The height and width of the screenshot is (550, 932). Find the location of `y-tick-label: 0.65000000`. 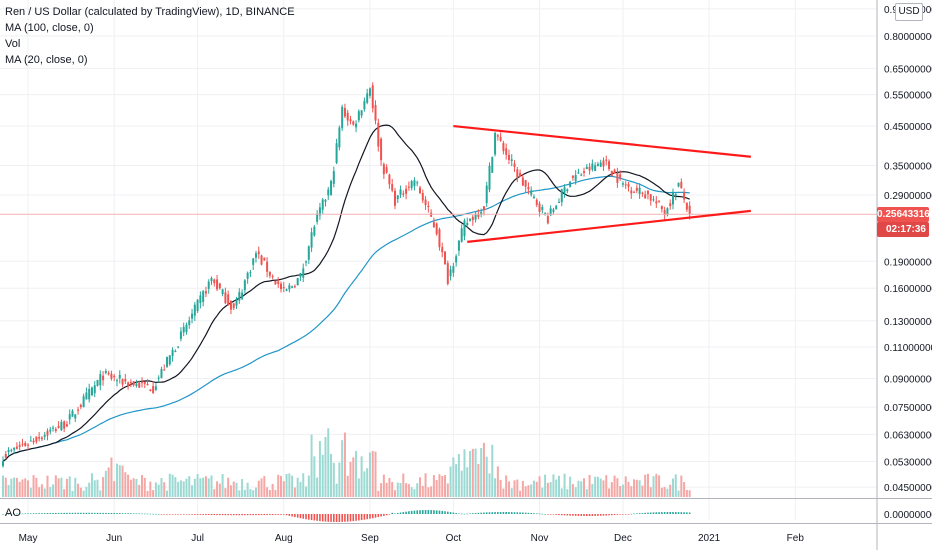

y-tick-label: 0.65000000 is located at coordinates (908, 69).